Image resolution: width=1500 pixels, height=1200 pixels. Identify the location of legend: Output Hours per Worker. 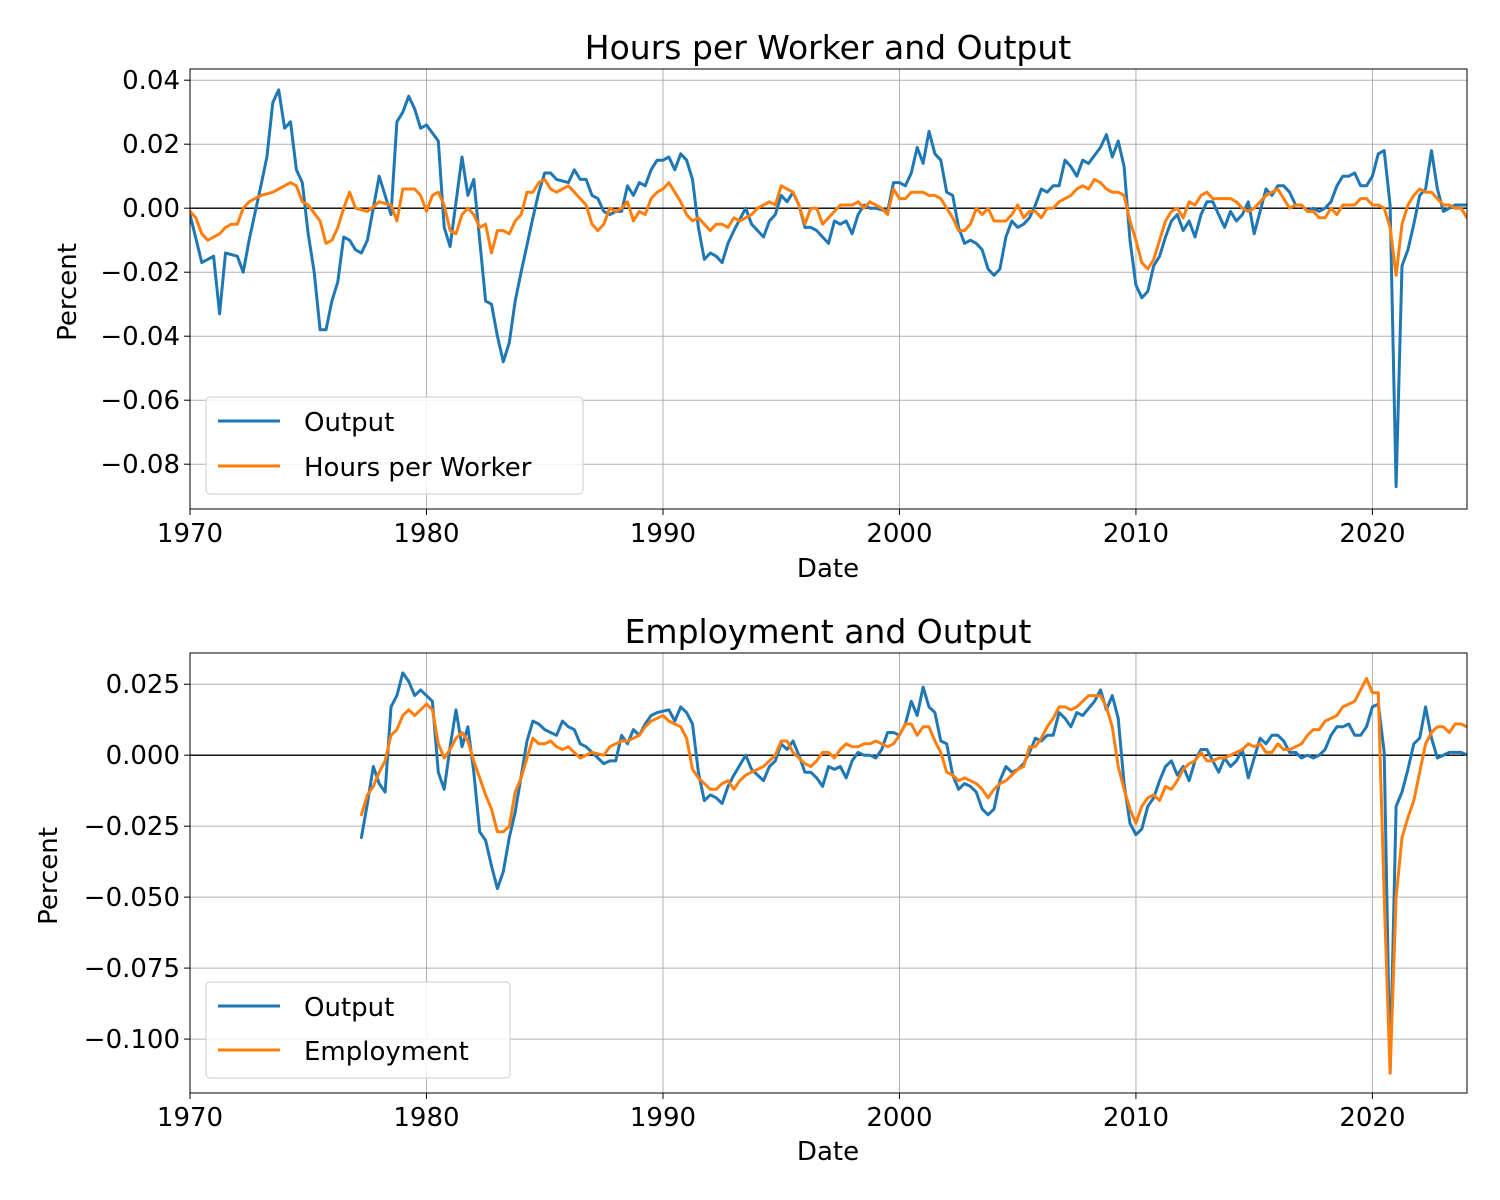
(394, 445).